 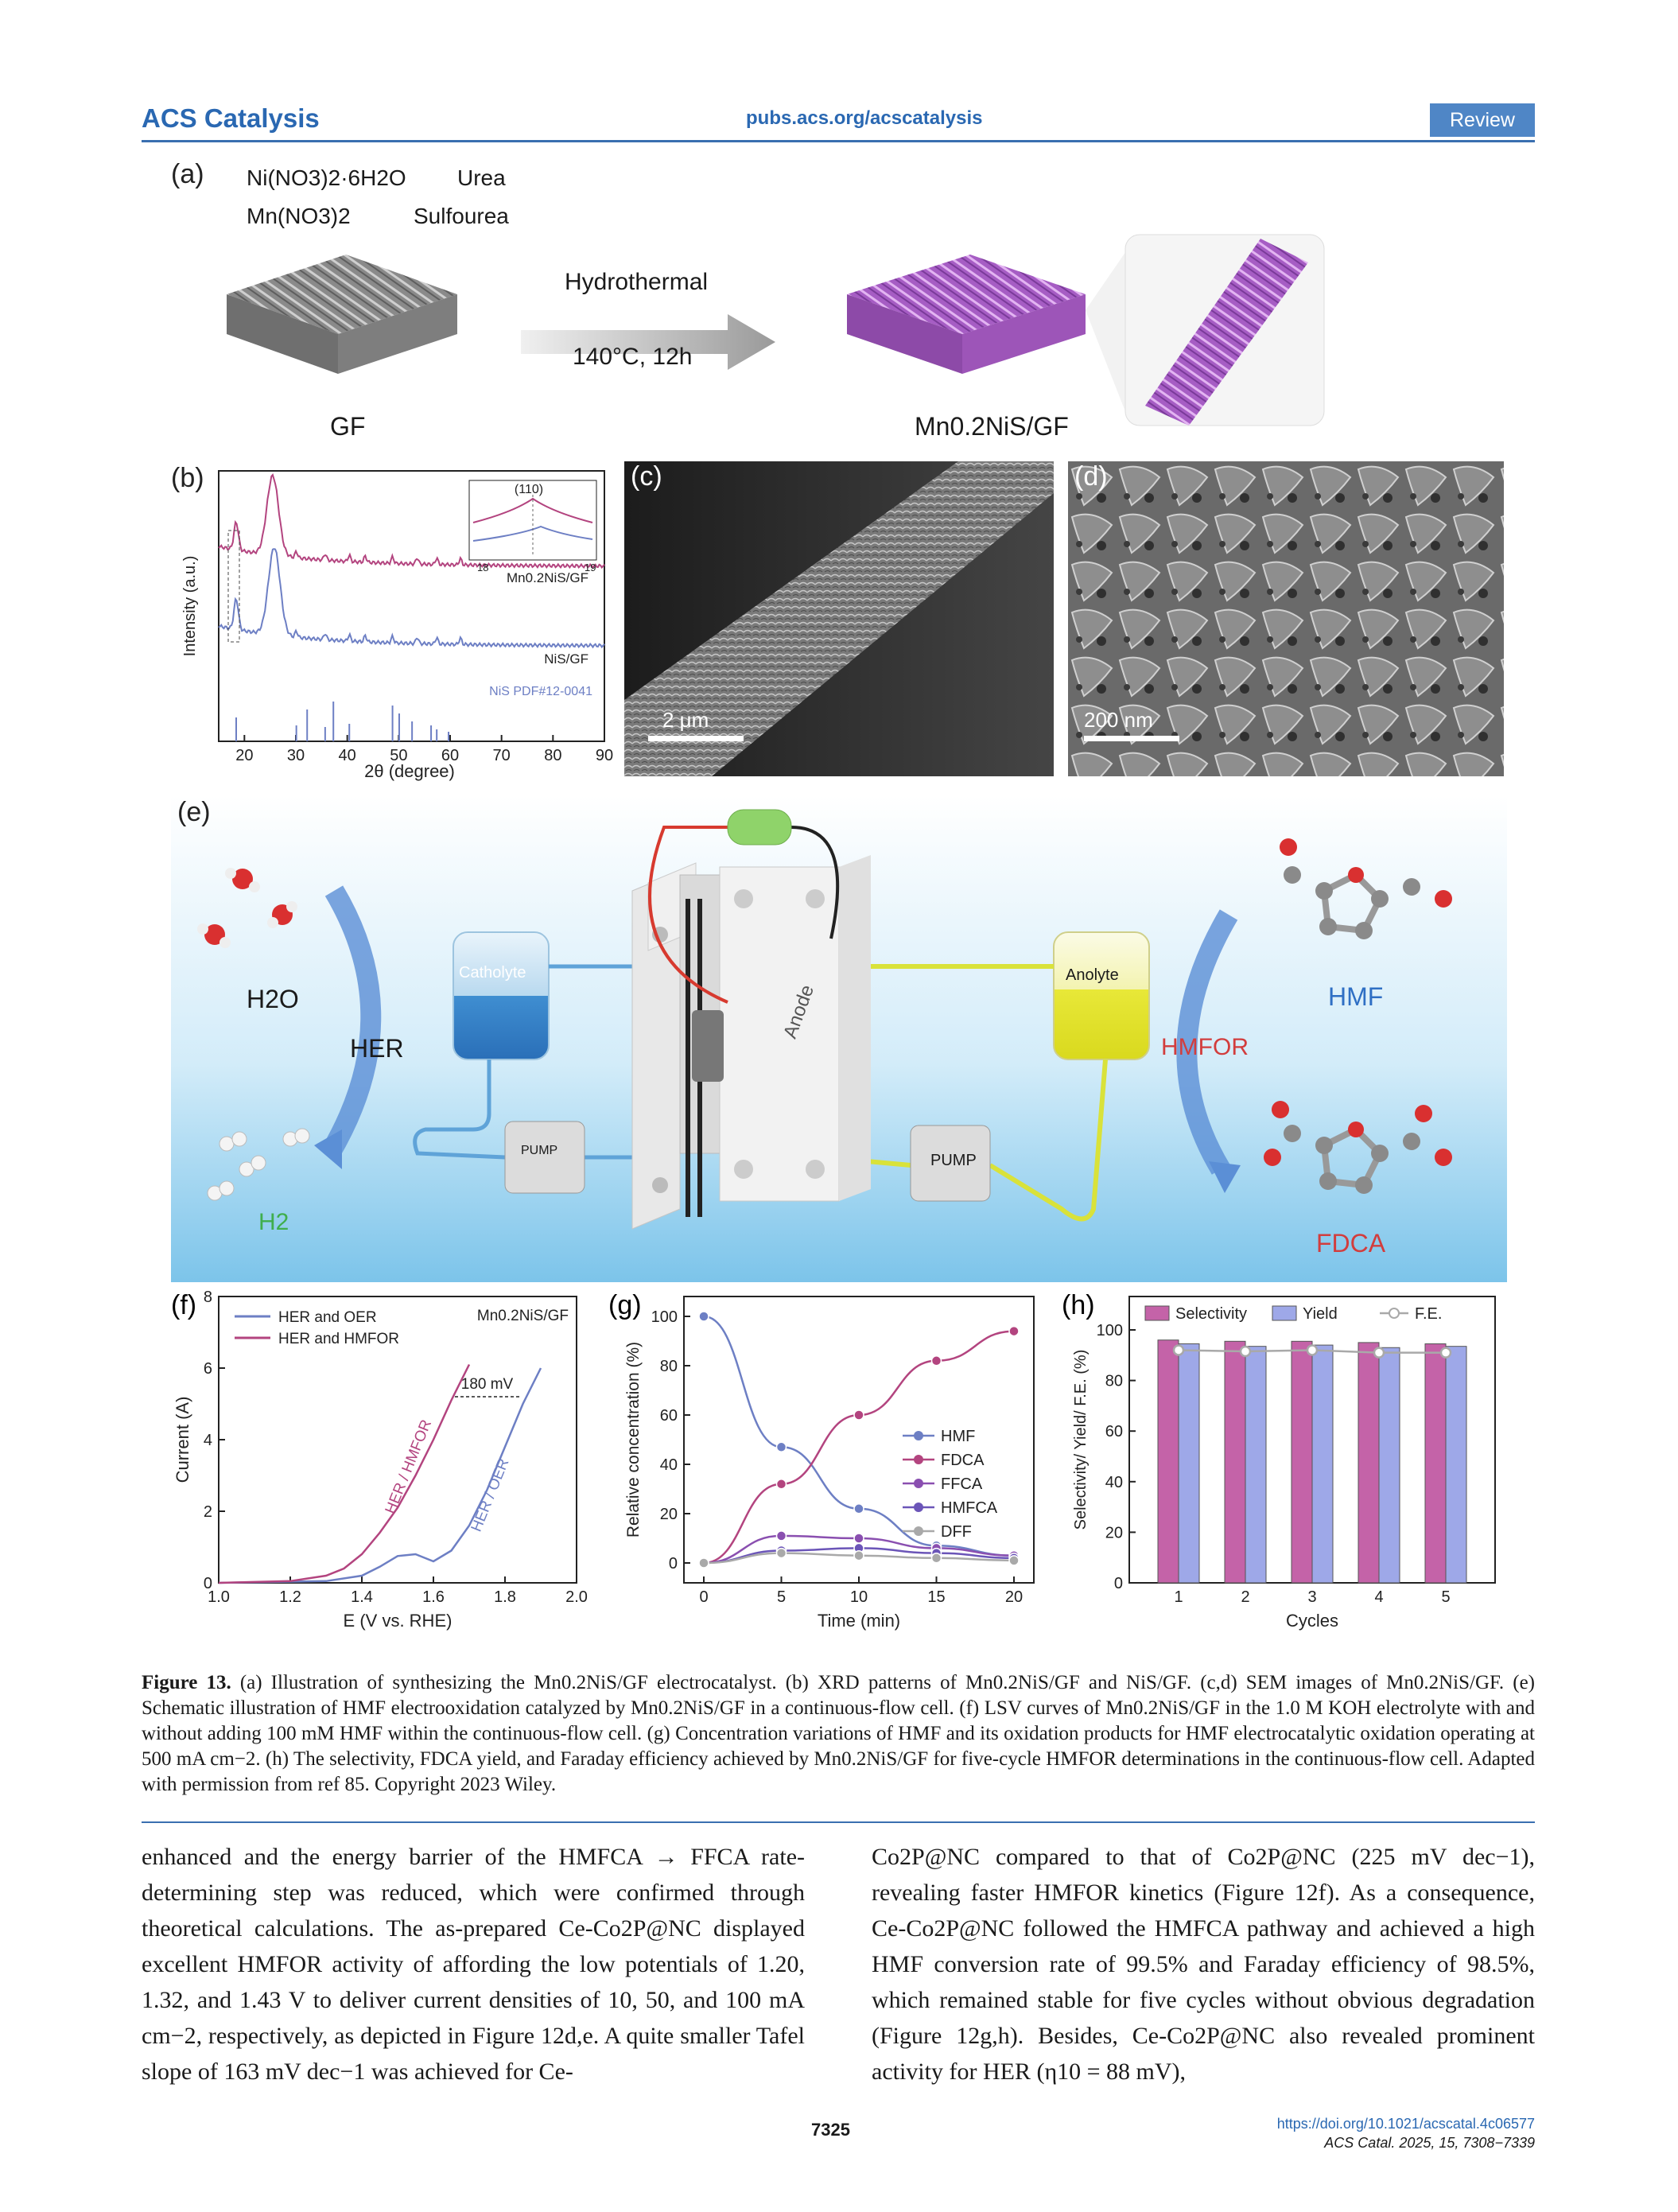 What do you see at coordinates (186, 1682) in the screenshot?
I see `caption-label: Figure 13.` at bounding box center [186, 1682].